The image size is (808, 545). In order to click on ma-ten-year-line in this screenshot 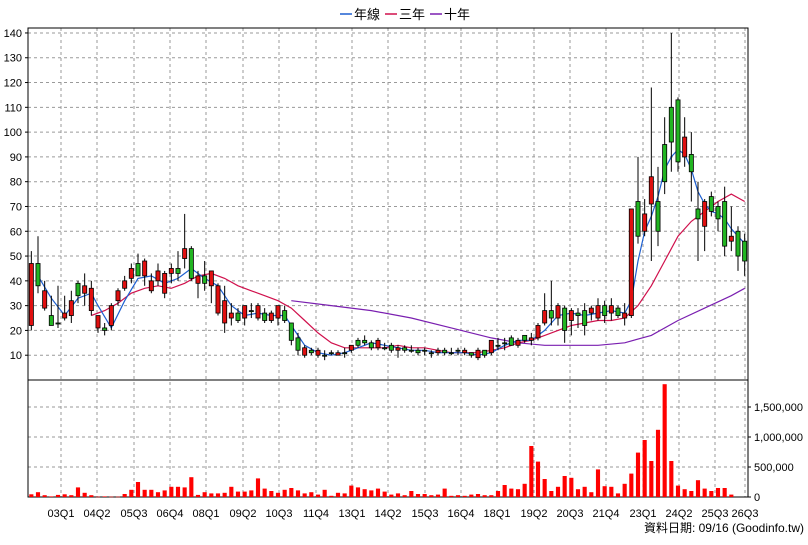, I will do `click(518, 316)`.